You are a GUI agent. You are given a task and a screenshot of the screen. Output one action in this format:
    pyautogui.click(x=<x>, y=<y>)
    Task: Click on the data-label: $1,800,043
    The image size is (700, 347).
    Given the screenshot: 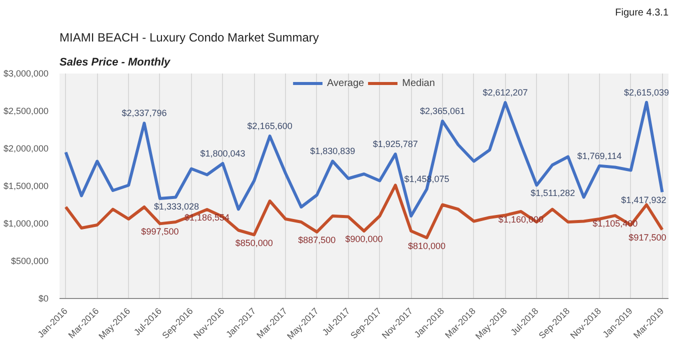 What is the action you would take?
    pyautogui.click(x=223, y=153)
    